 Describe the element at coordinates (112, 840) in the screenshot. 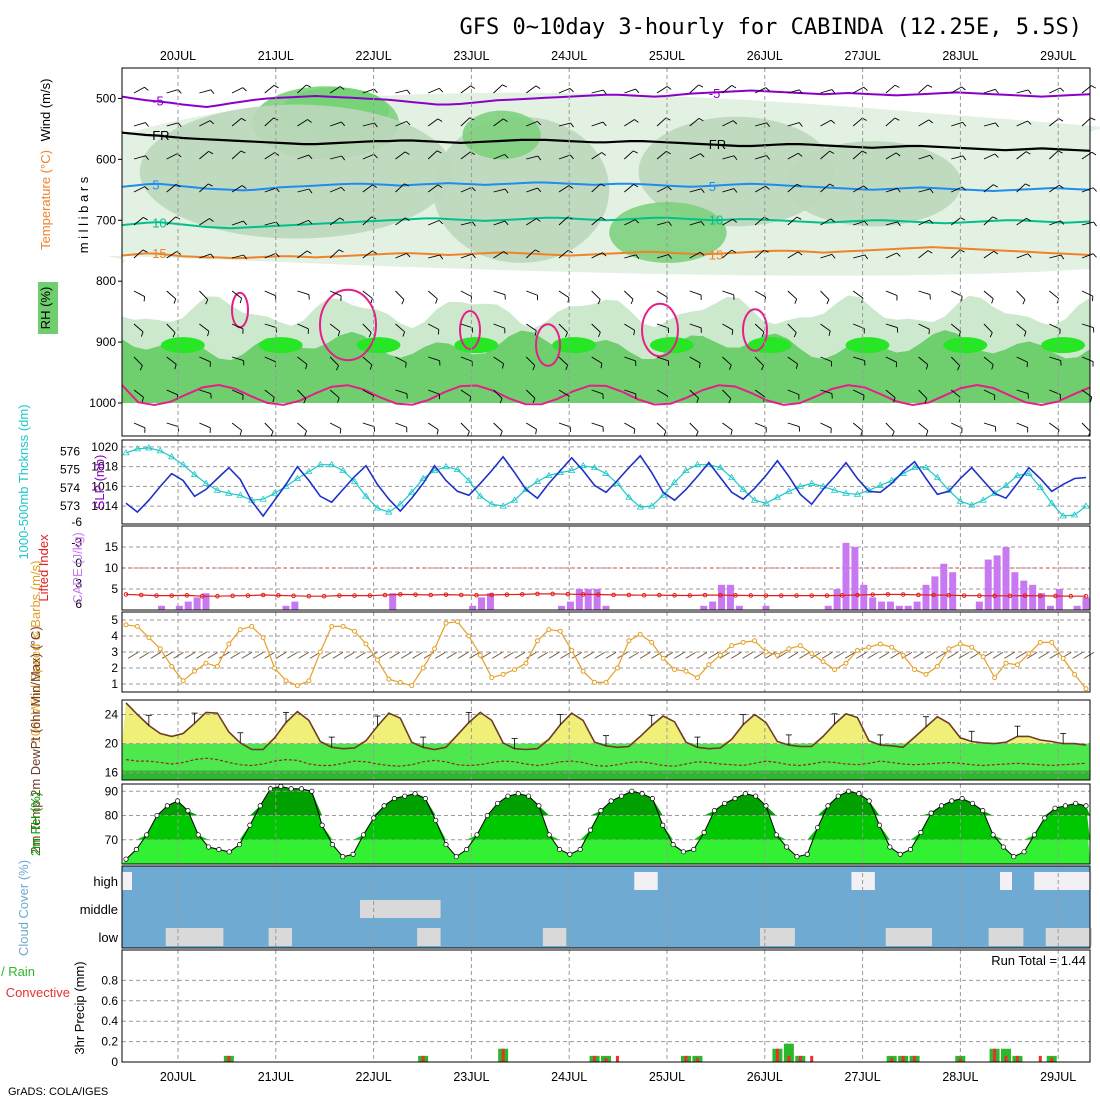

I see `rh-tick-label: 70` at that location.